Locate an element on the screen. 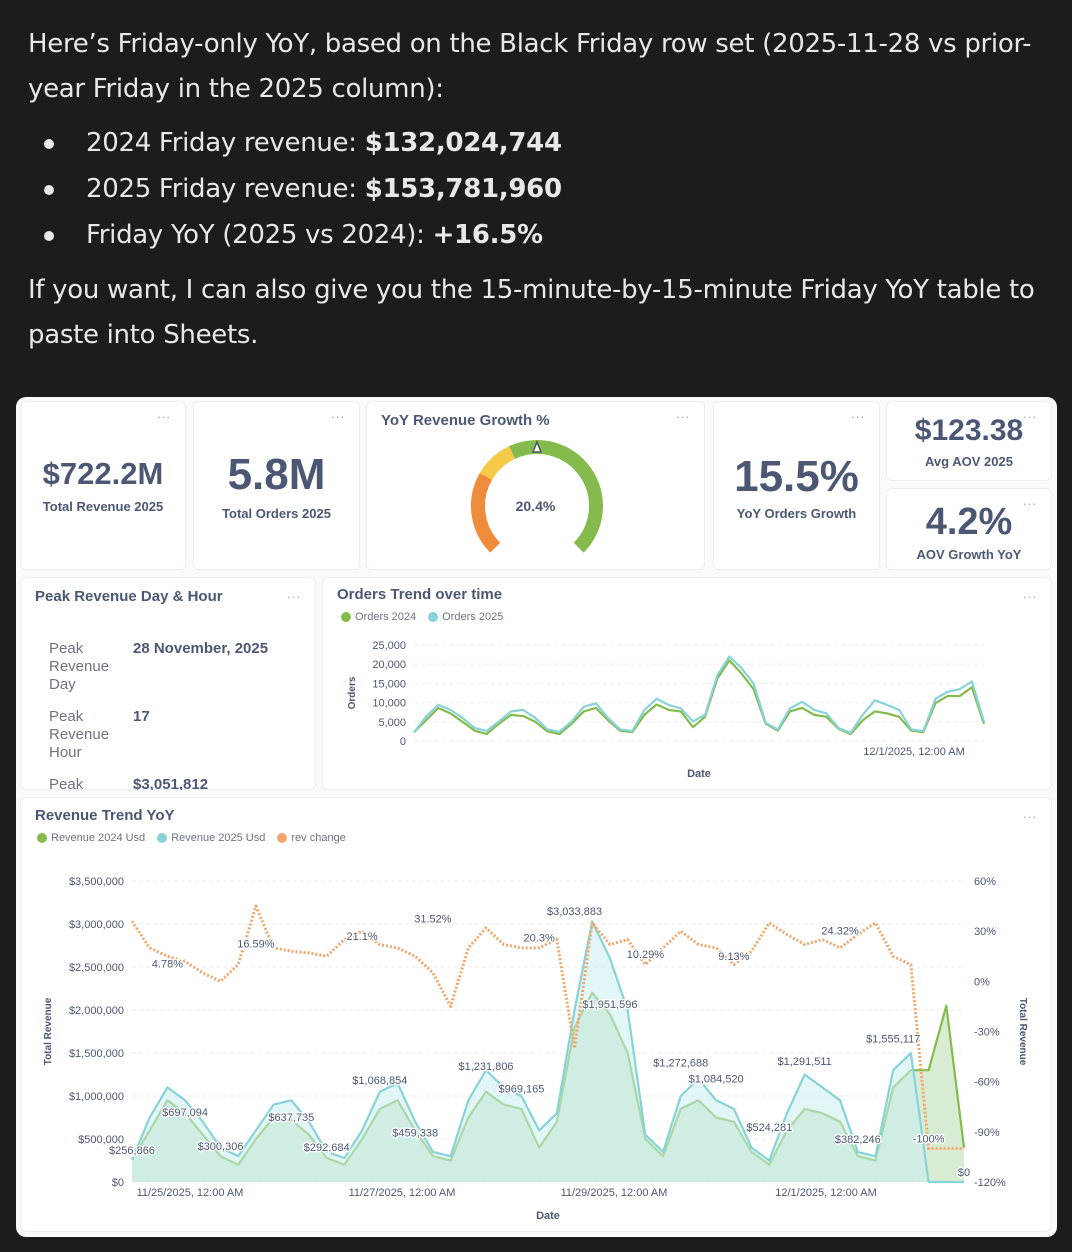 The height and width of the screenshot is (1252, 1072). total-orders-card: ... 5.8M Total Orders 2025 is located at coordinates (276, 485).